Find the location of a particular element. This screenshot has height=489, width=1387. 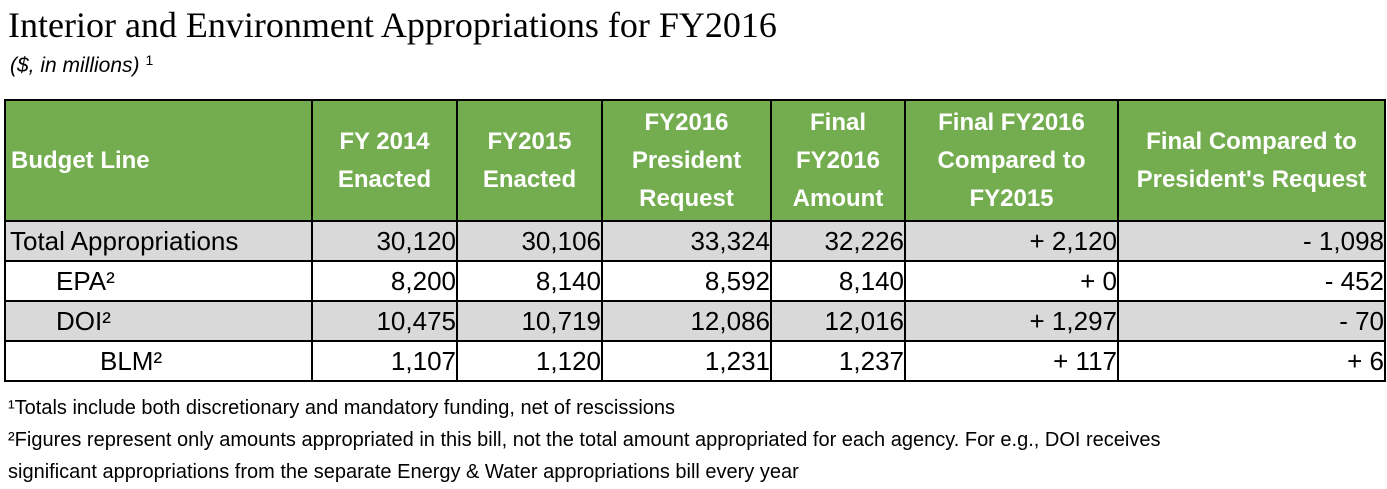

table-cell: 30,120 is located at coordinates (384, 241).